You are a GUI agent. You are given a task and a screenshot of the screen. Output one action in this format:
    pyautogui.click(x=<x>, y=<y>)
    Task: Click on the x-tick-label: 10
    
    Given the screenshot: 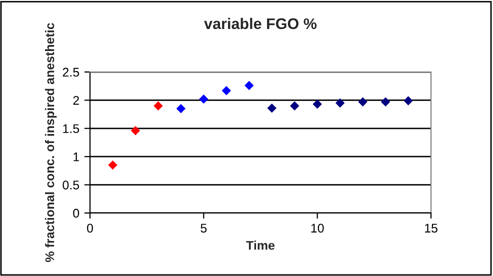 What is the action you would take?
    pyautogui.click(x=317, y=228)
    